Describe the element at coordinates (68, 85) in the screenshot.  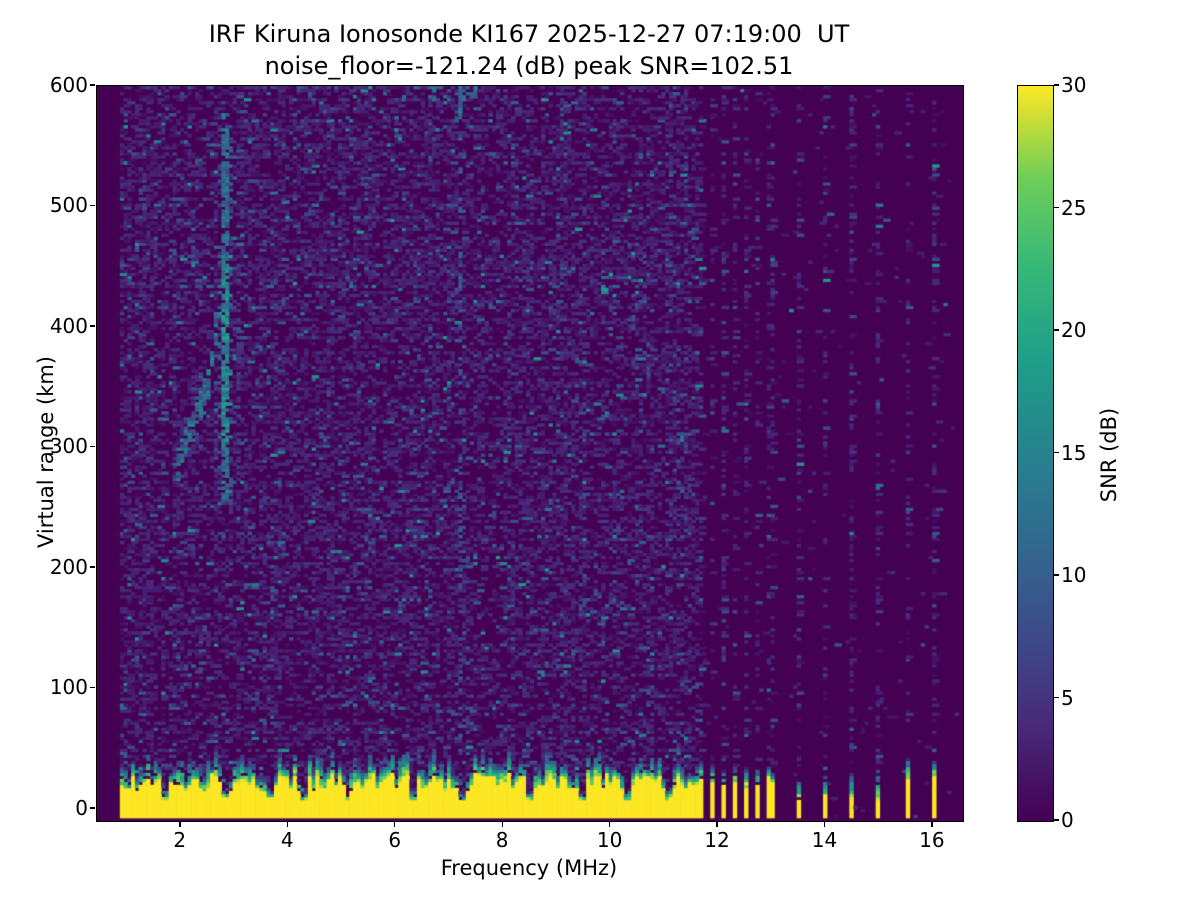
I see `y-tick-label: 600` at that location.